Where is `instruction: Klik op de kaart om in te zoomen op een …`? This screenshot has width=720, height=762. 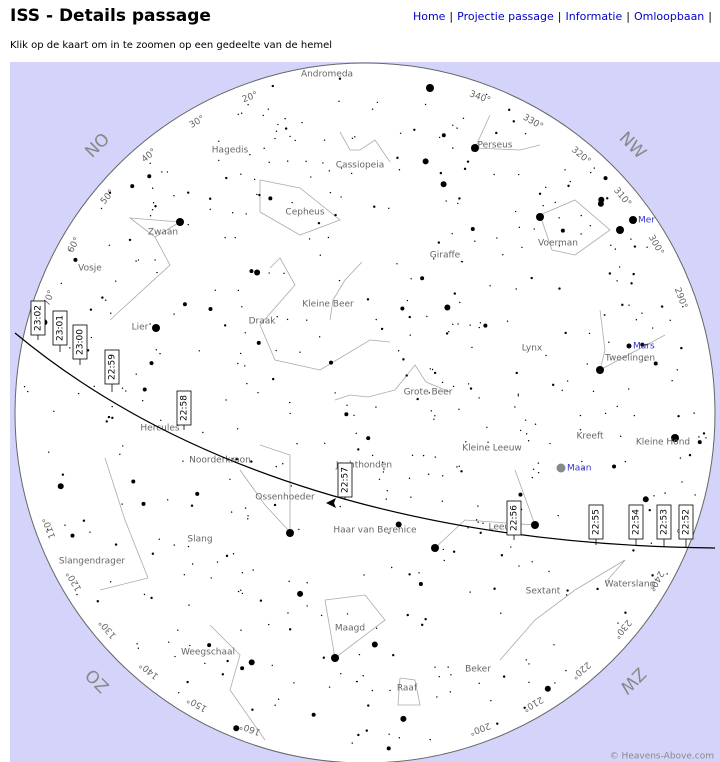 instruction: Klik op de kaart om in te zoomen op een … is located at coordinates (171, 45).